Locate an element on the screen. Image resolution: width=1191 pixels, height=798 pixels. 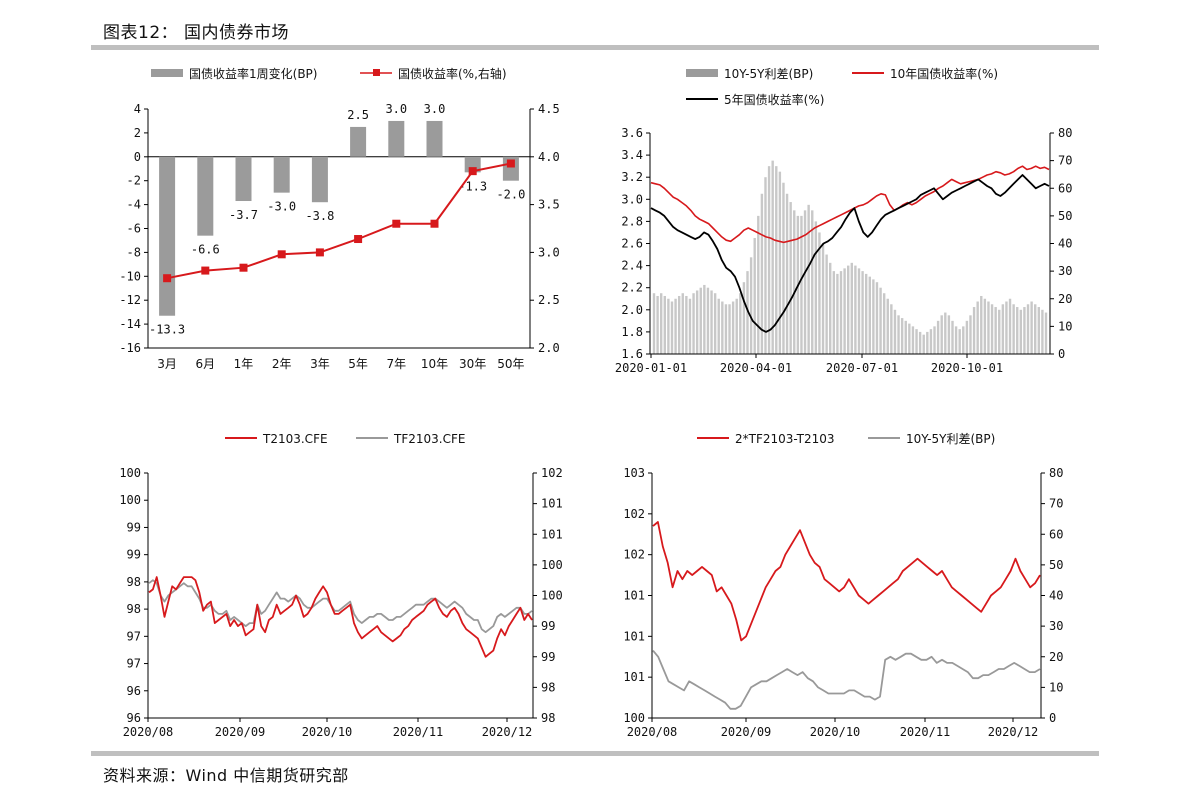
c4-spread-line is located at coordinates (846, 680).